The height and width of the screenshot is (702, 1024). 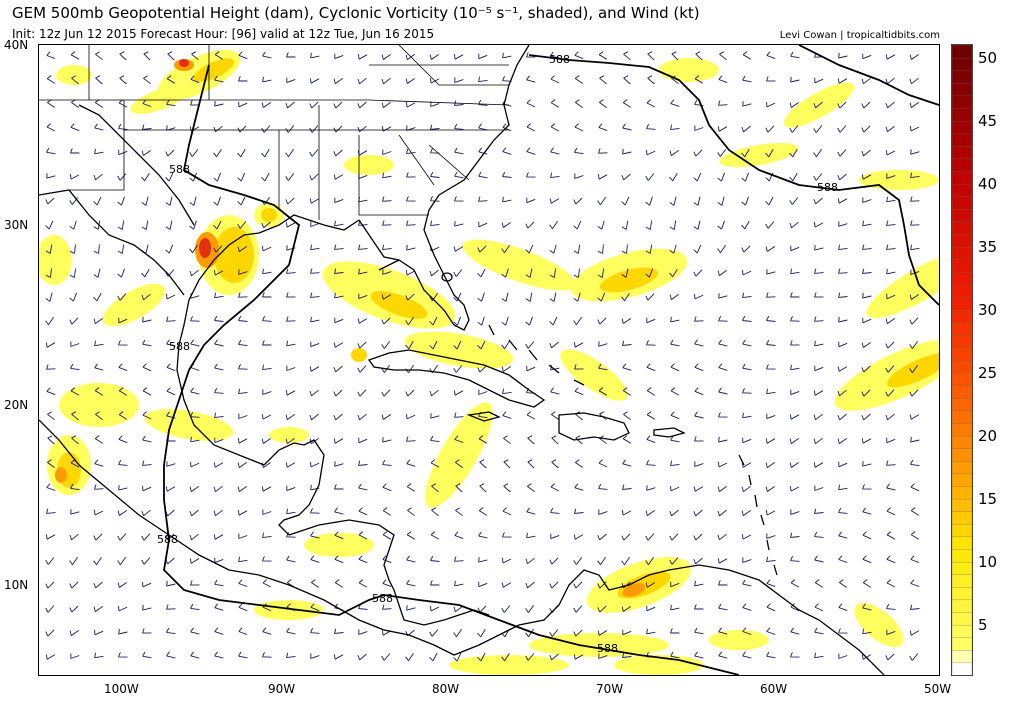 What do you see at coordinates (988, 562) in the screenshot?
I see `colorbar-label: 10` at bounding box center [988, 562].